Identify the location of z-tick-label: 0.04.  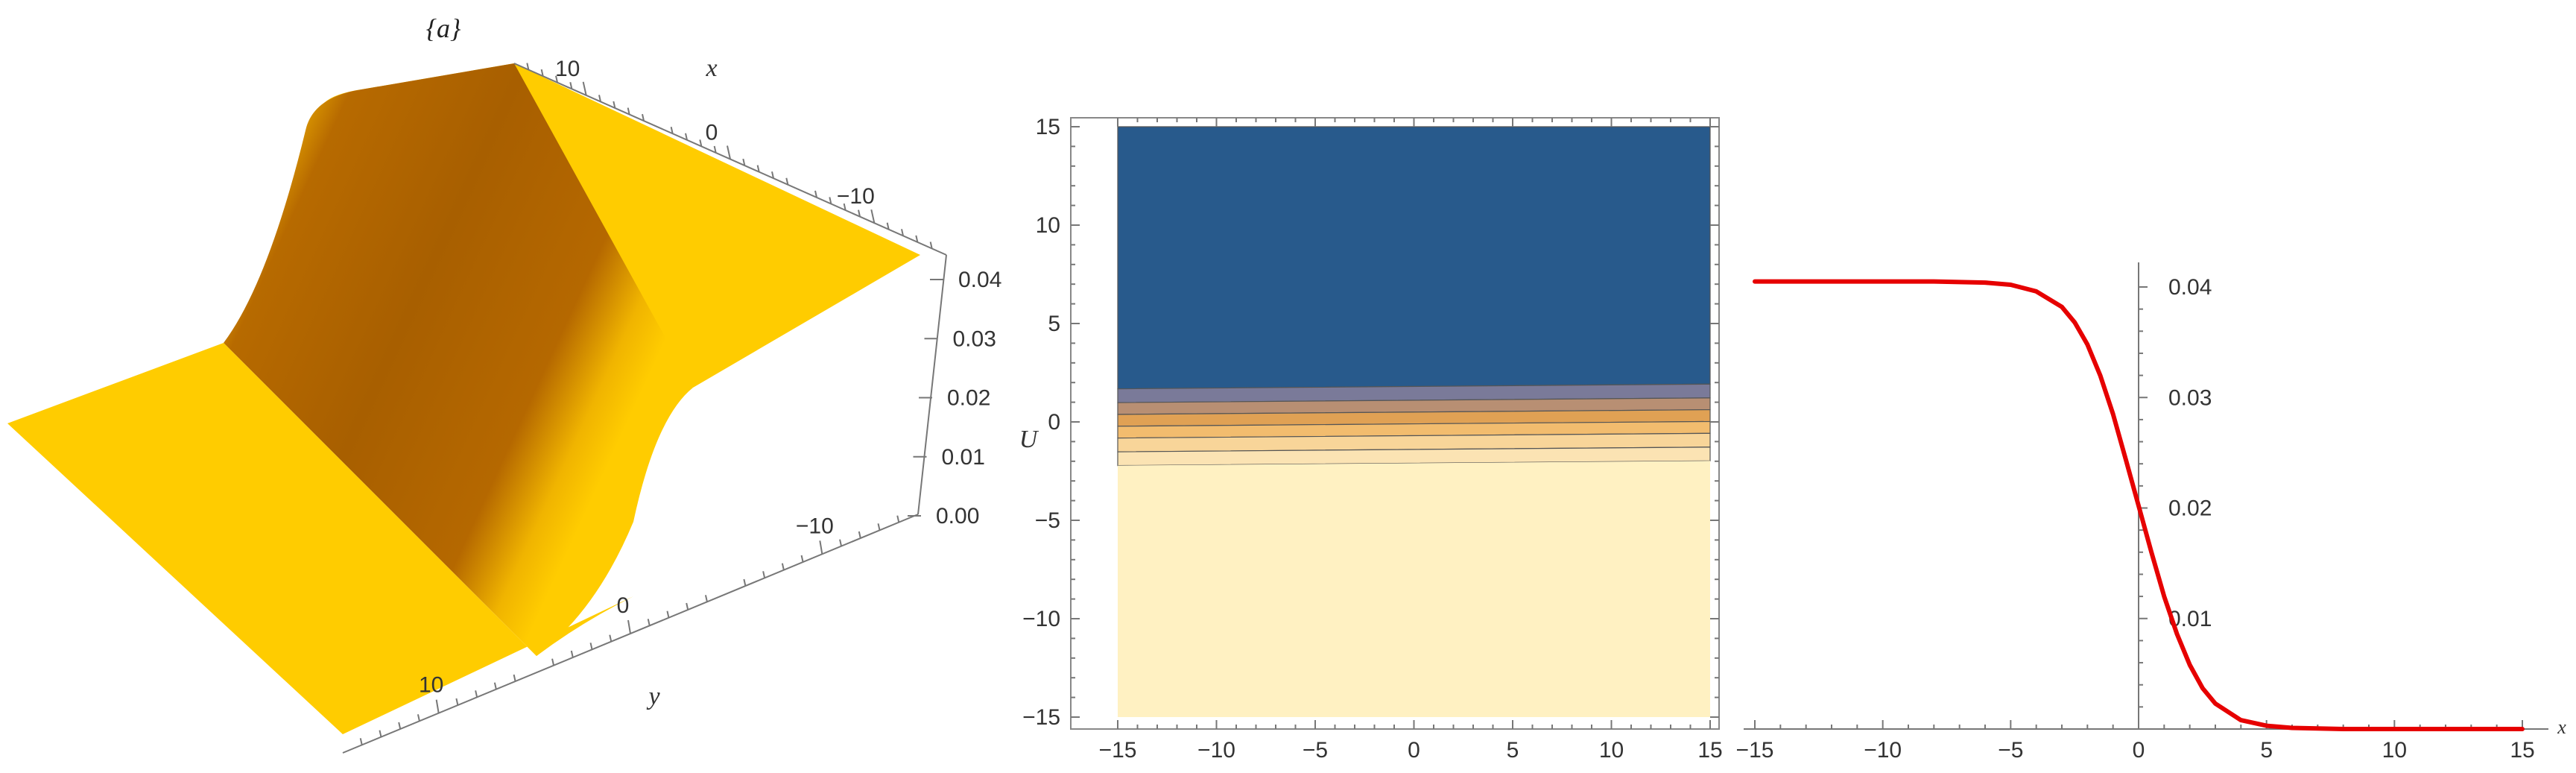
(980, 280).